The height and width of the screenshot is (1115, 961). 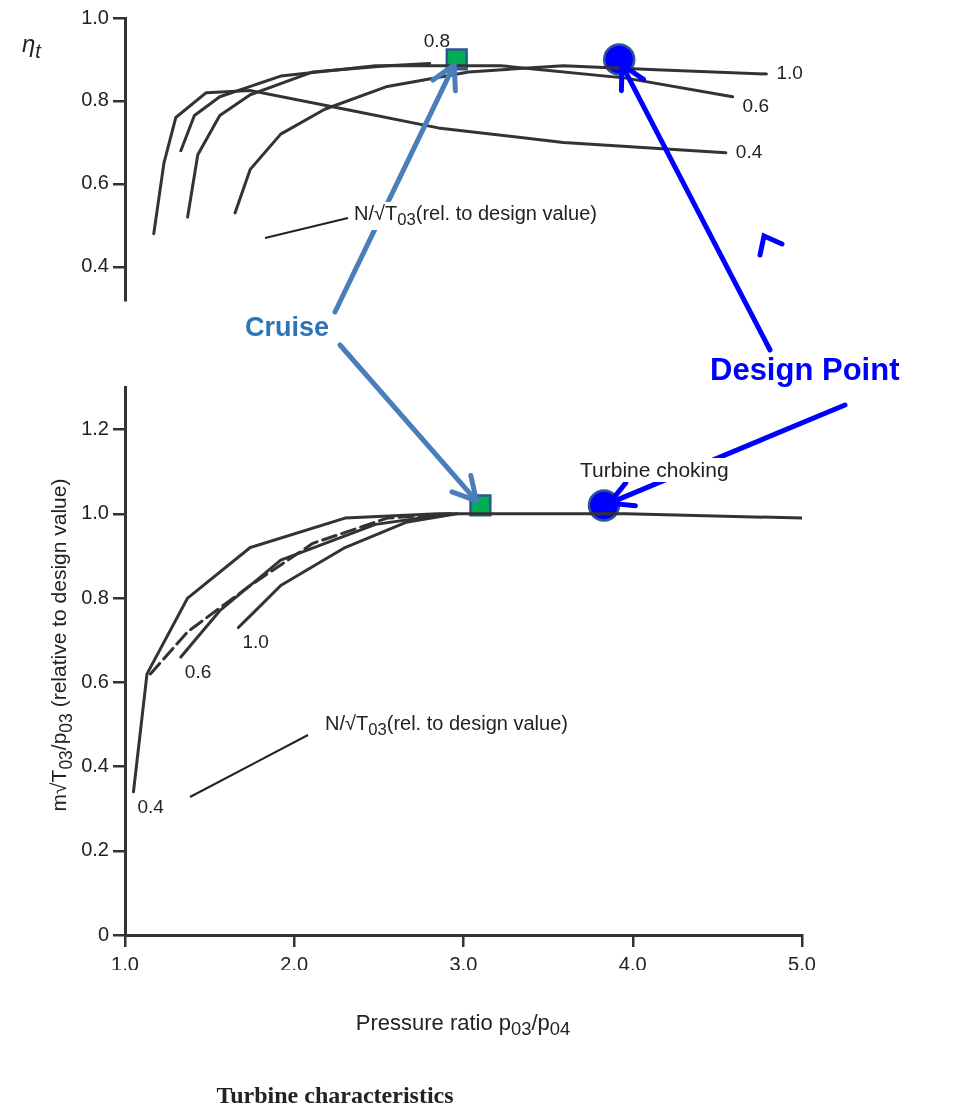 I want to click on annotation: Design Point, so click(x=805, y=370).